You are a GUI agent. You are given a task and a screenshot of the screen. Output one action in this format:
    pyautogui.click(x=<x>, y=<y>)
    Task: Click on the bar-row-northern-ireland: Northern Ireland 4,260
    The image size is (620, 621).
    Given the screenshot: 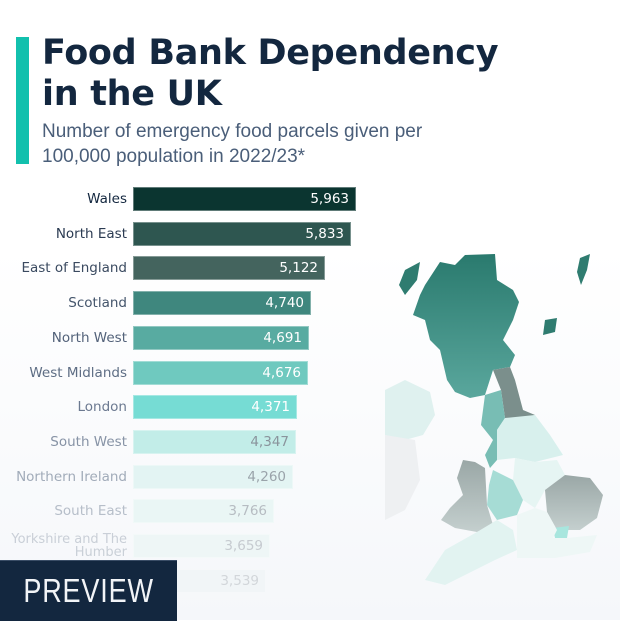 What is the action you would take?
    pyautogui.click(x=185, y=477)
    